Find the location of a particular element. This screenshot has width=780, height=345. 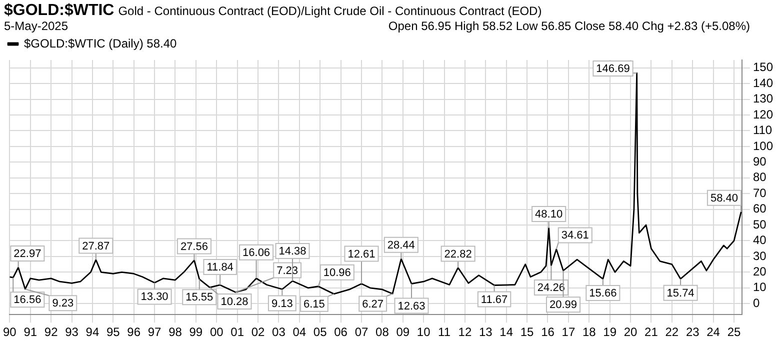

x-tick-label: 19 is located at coordinates (610, 332).